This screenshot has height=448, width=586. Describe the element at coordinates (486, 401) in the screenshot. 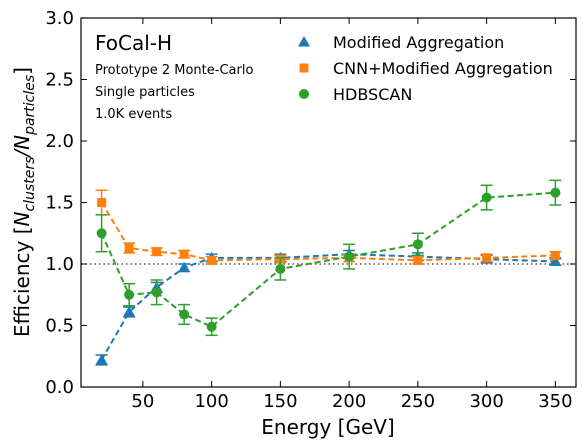

I see `x-tick-label: 300` at that location.